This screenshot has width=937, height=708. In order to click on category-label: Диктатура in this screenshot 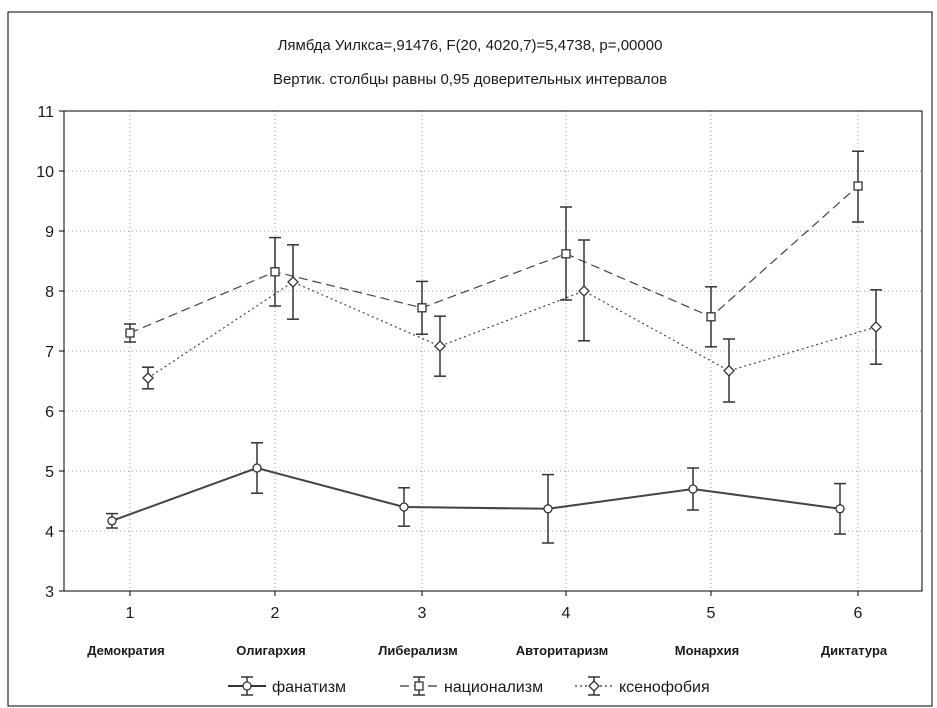, I will do `click(854, 650)`.